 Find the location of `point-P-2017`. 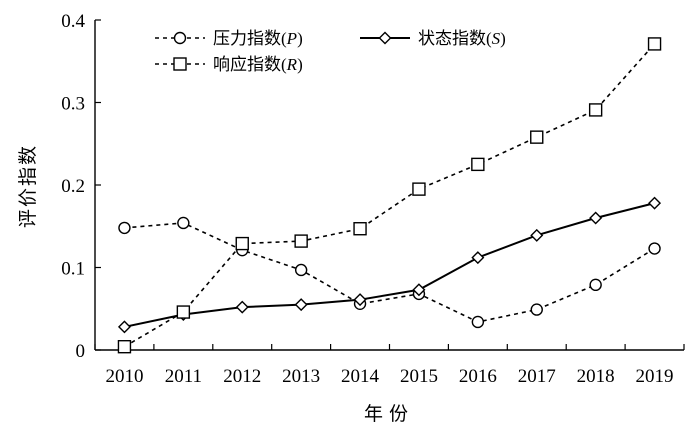

point-P-2017 is located at coordinates (536, 309).